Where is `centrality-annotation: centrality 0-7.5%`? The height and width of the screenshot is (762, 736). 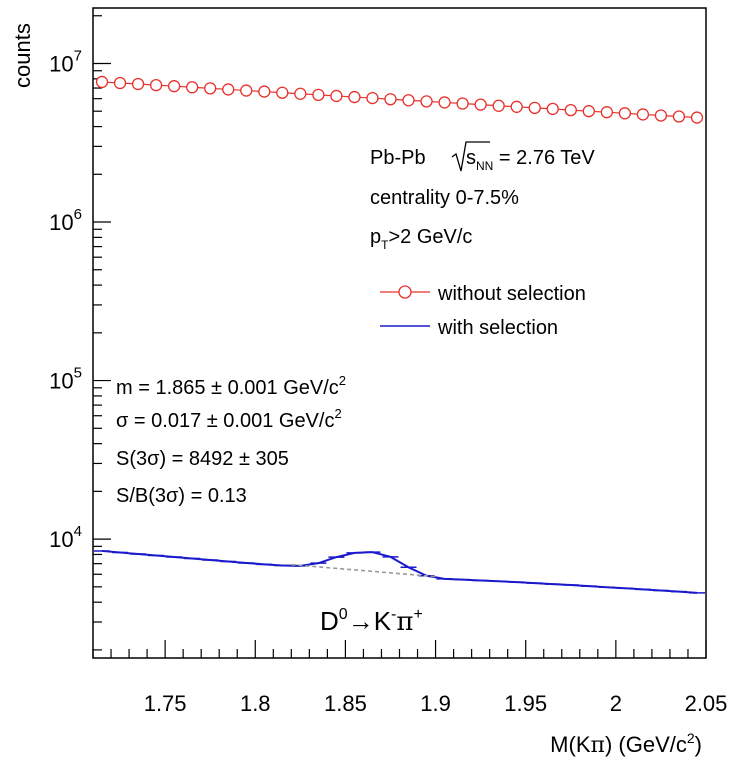 centrality-annotation: centrality 0-7.5% is located at coordinates (444, 198).